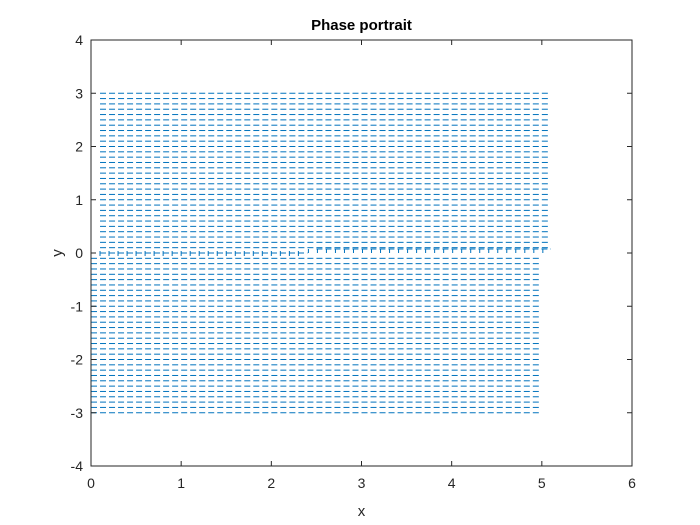  Describe the element at coordinates (542, 483) in the screenshot. I see `x-tick-label: 5` at that location.